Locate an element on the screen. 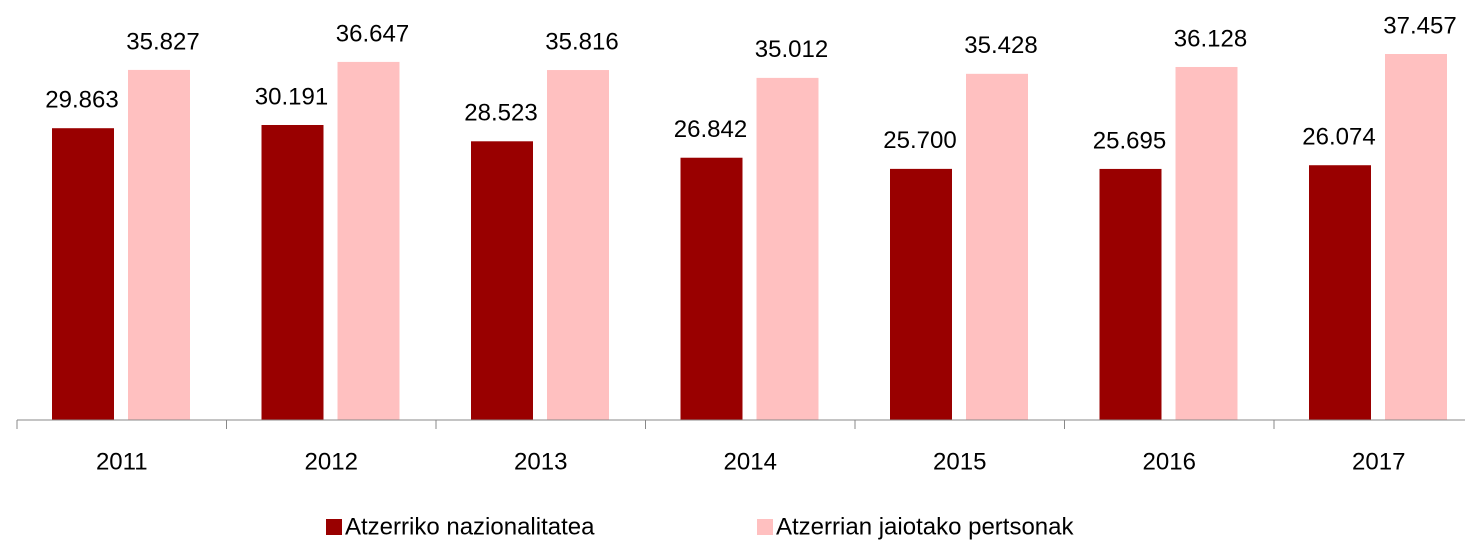 This screenshot has height=542, width=1465. x-tick-label: 2012 is located at coordinates (331, 461).